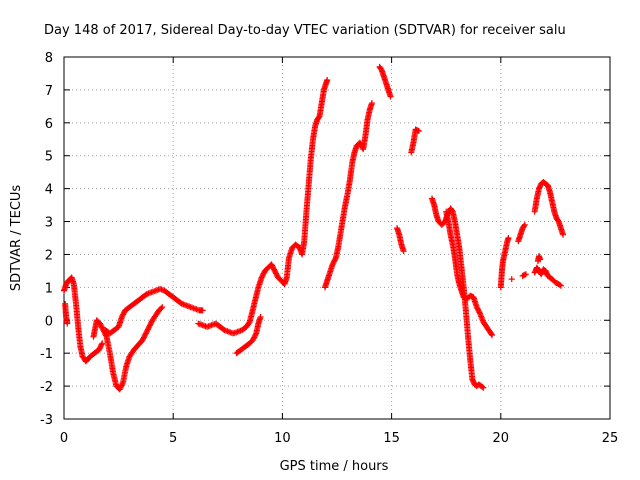  What do you see at coordinates (334, 466) in the screenshot?
I see `x-axis-label: GPS time / hours` at bounding box center [334, 466].